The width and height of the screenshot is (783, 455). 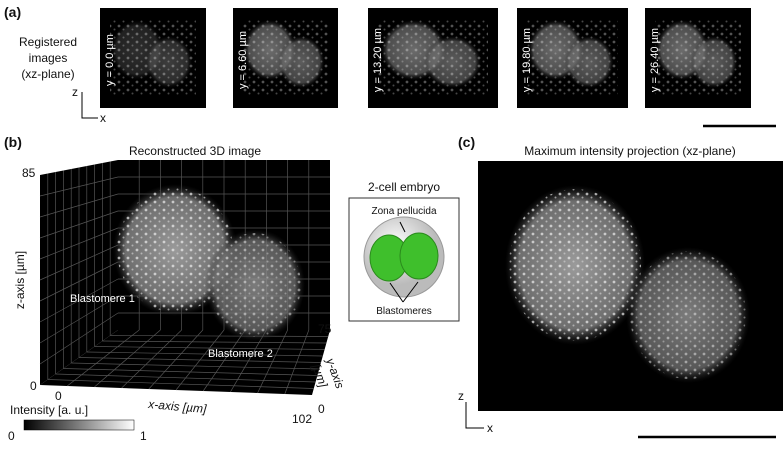 What do you see at coordinates (11, 436) in the screenshot?
I see `colorbar-tick: 0` at bounding box center [11, 436].